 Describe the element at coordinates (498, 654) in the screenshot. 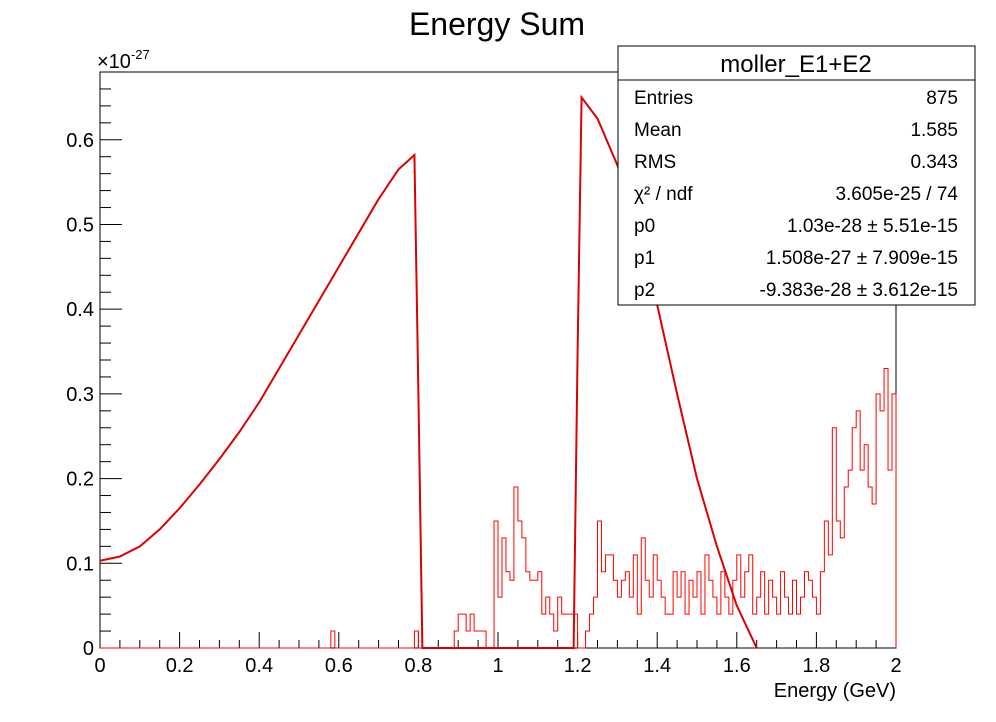

I see `x-axis: 0 0.2 0.4 0.6 0.8 1 1.2 1.4 1.6 1.8 2` at that location.